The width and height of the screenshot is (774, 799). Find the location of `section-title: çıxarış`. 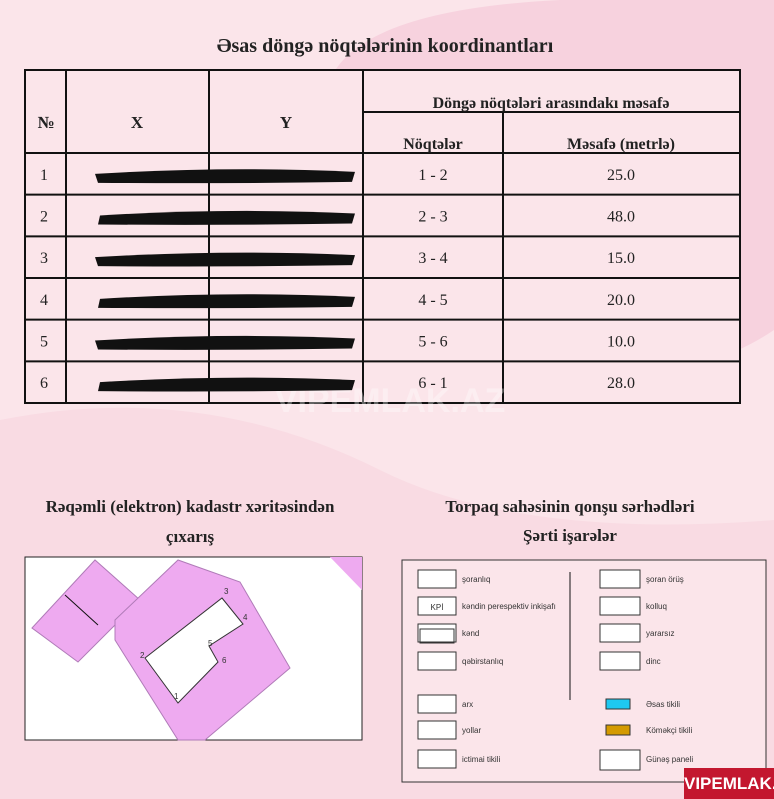

section-title: çıxarış is located at coordinates (190, 536).